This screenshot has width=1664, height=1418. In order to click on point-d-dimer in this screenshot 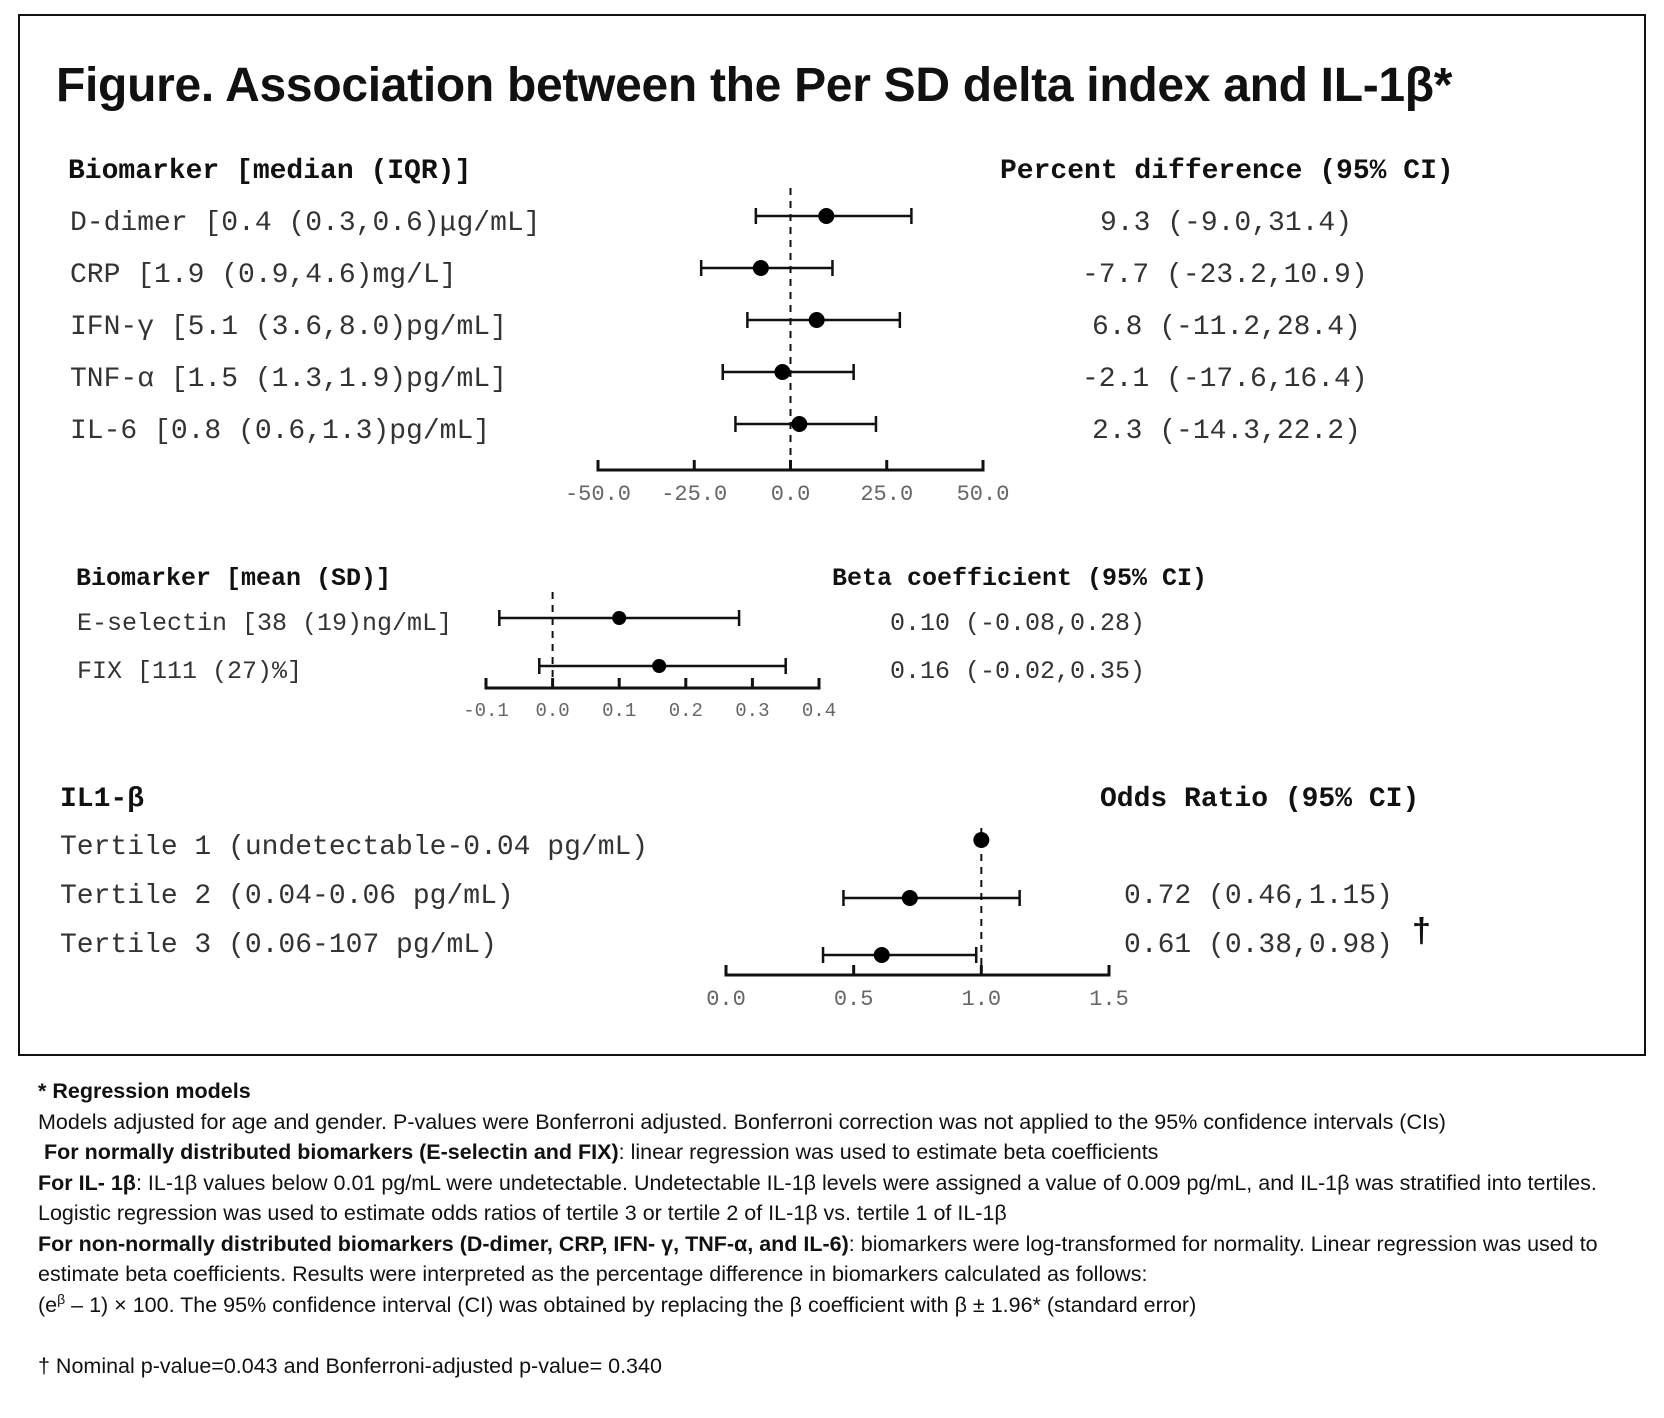, I will do `click(826, 216)`.